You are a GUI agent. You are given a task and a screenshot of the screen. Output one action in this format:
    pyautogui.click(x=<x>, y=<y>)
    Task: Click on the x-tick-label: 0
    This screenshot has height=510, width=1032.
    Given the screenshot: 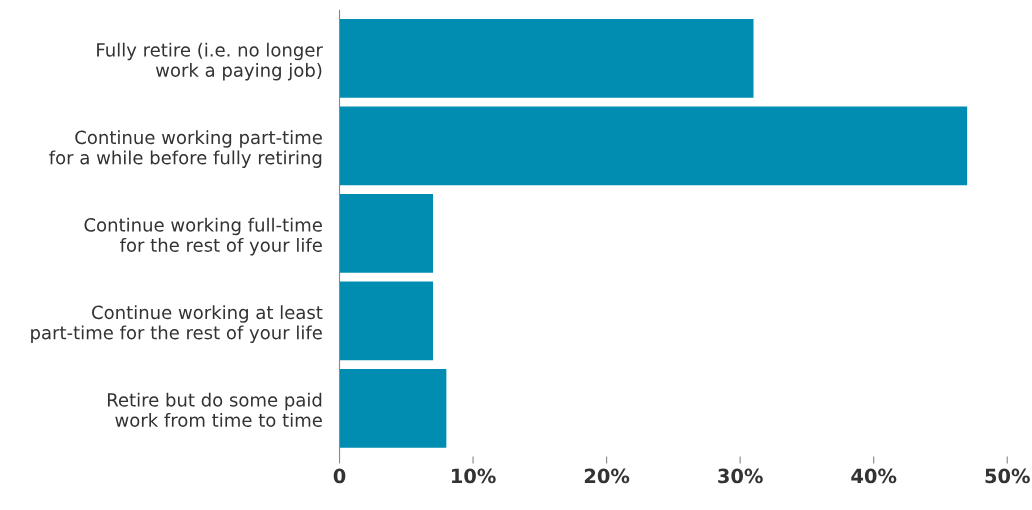 What is the action you would take?
    pyautogui.click(x=339, y=476)
    